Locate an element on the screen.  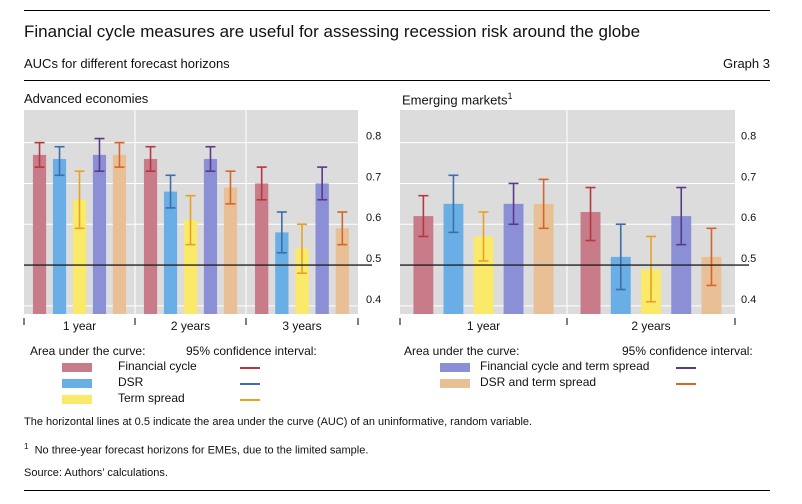
legend-ci-heading-right: 95% confidence interval: is located at coordinates (687, 351).